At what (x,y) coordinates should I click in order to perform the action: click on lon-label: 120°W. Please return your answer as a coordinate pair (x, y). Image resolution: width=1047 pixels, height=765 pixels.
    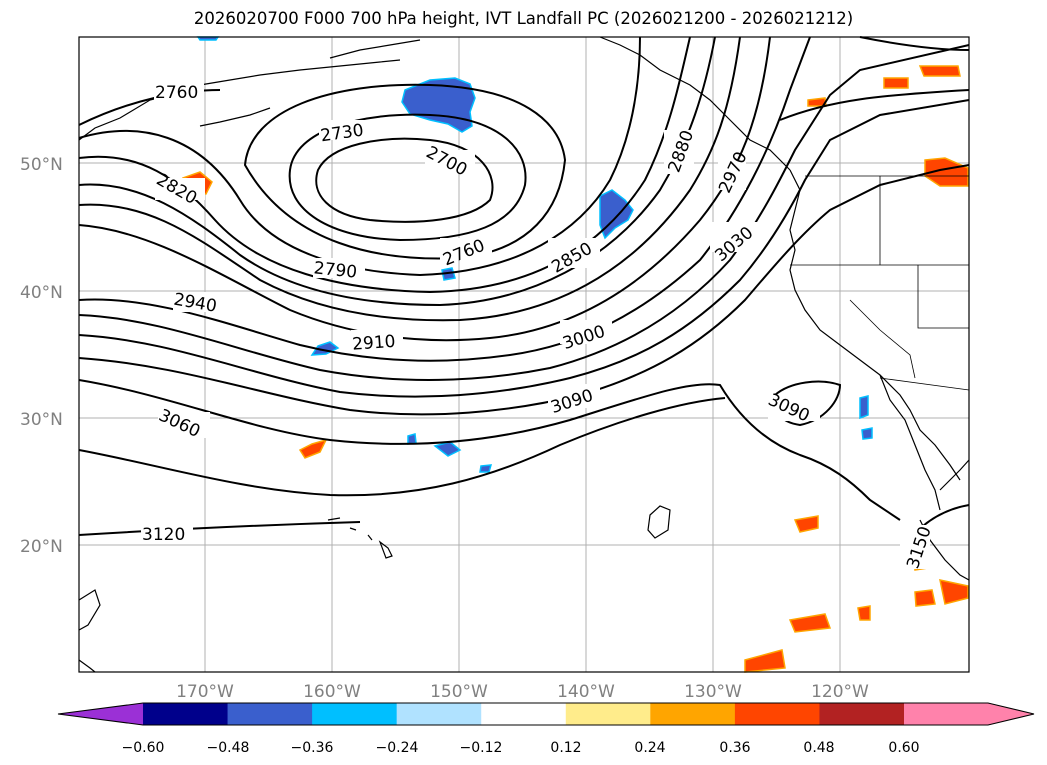
    Looking at the image, I should click on (840, 692).